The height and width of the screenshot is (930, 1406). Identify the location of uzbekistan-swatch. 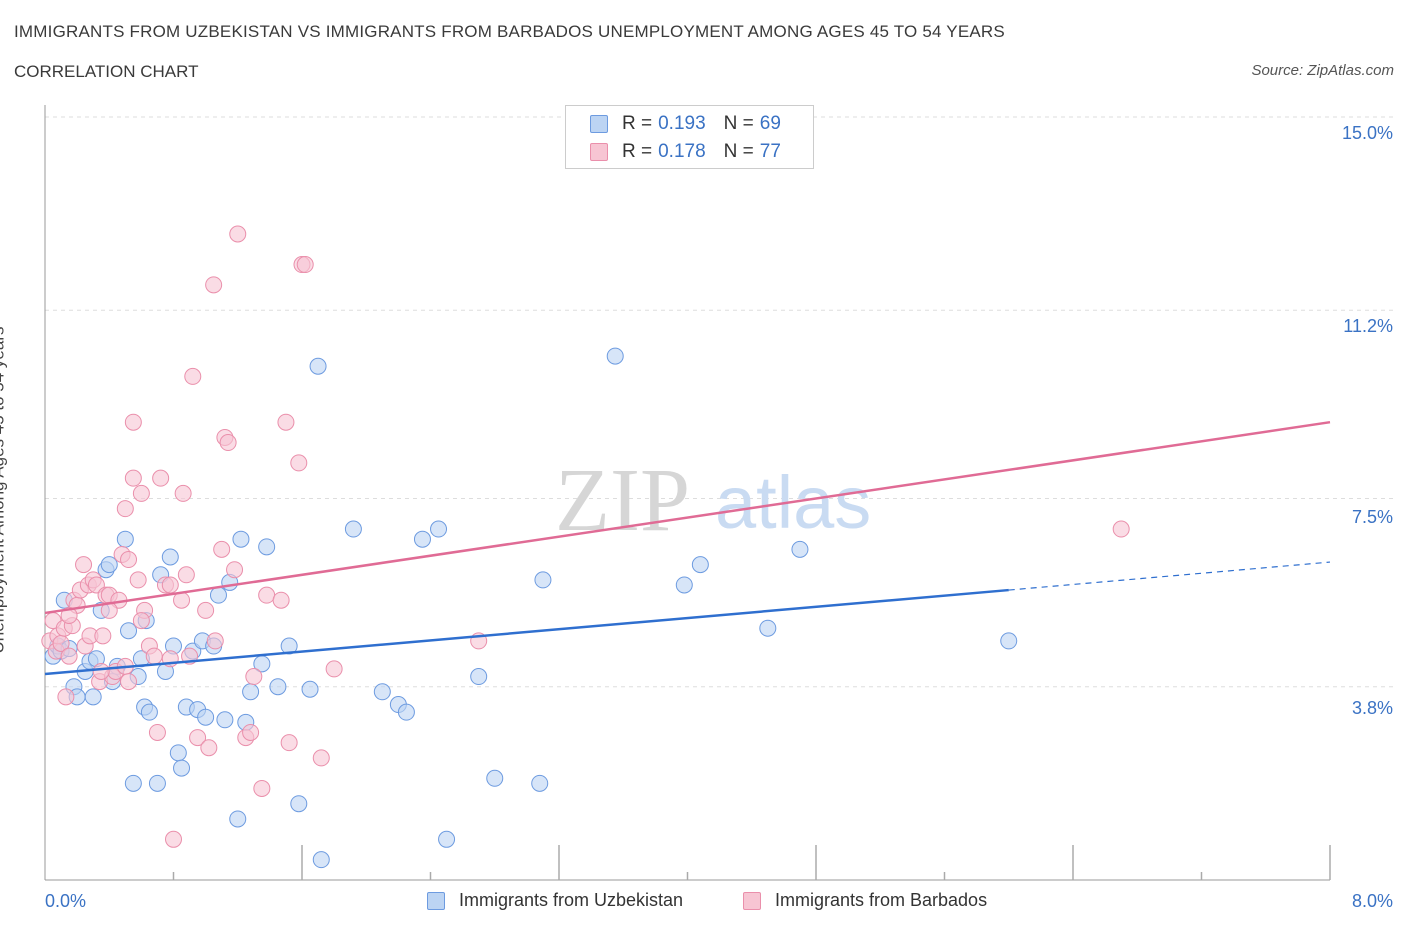
(436, 900).